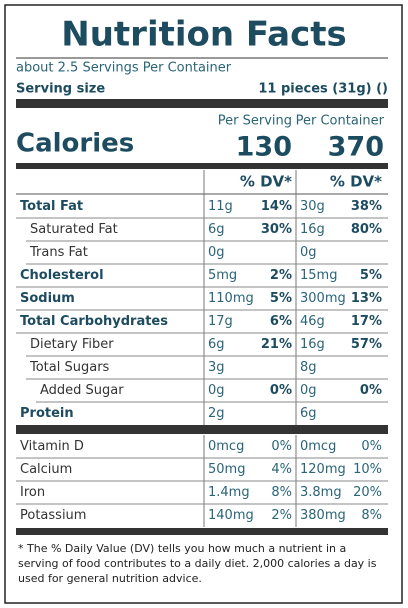 The height and width of the screenshot is (608, 408). I want to click on container-amount: 30g, so click(312, 206).